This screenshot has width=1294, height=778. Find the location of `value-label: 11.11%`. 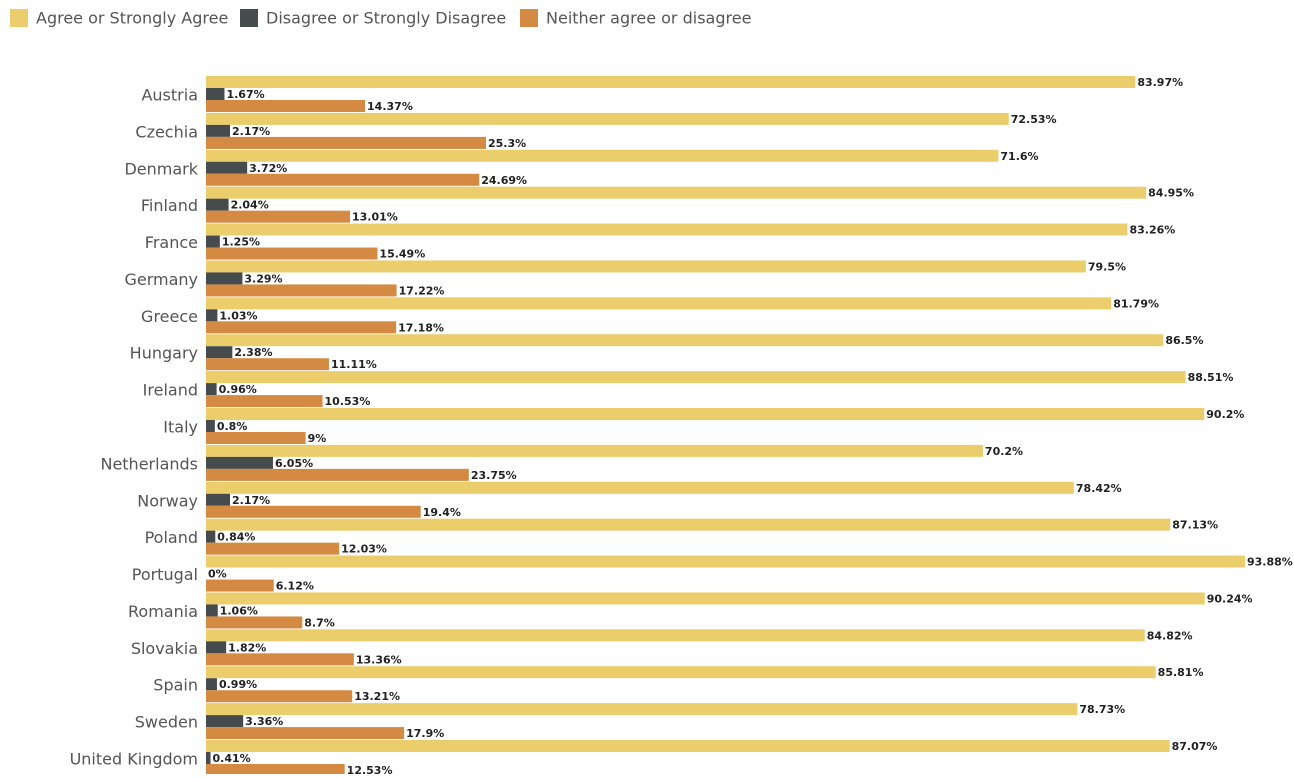

value-label: 11.11% is located at coordinates (354, 364).